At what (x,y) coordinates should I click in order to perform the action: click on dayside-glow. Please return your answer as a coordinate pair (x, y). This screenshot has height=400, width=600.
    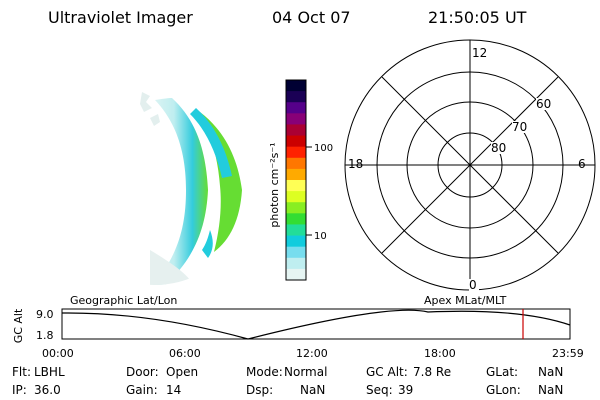
    Looking at the image, I should click on (177, 191).